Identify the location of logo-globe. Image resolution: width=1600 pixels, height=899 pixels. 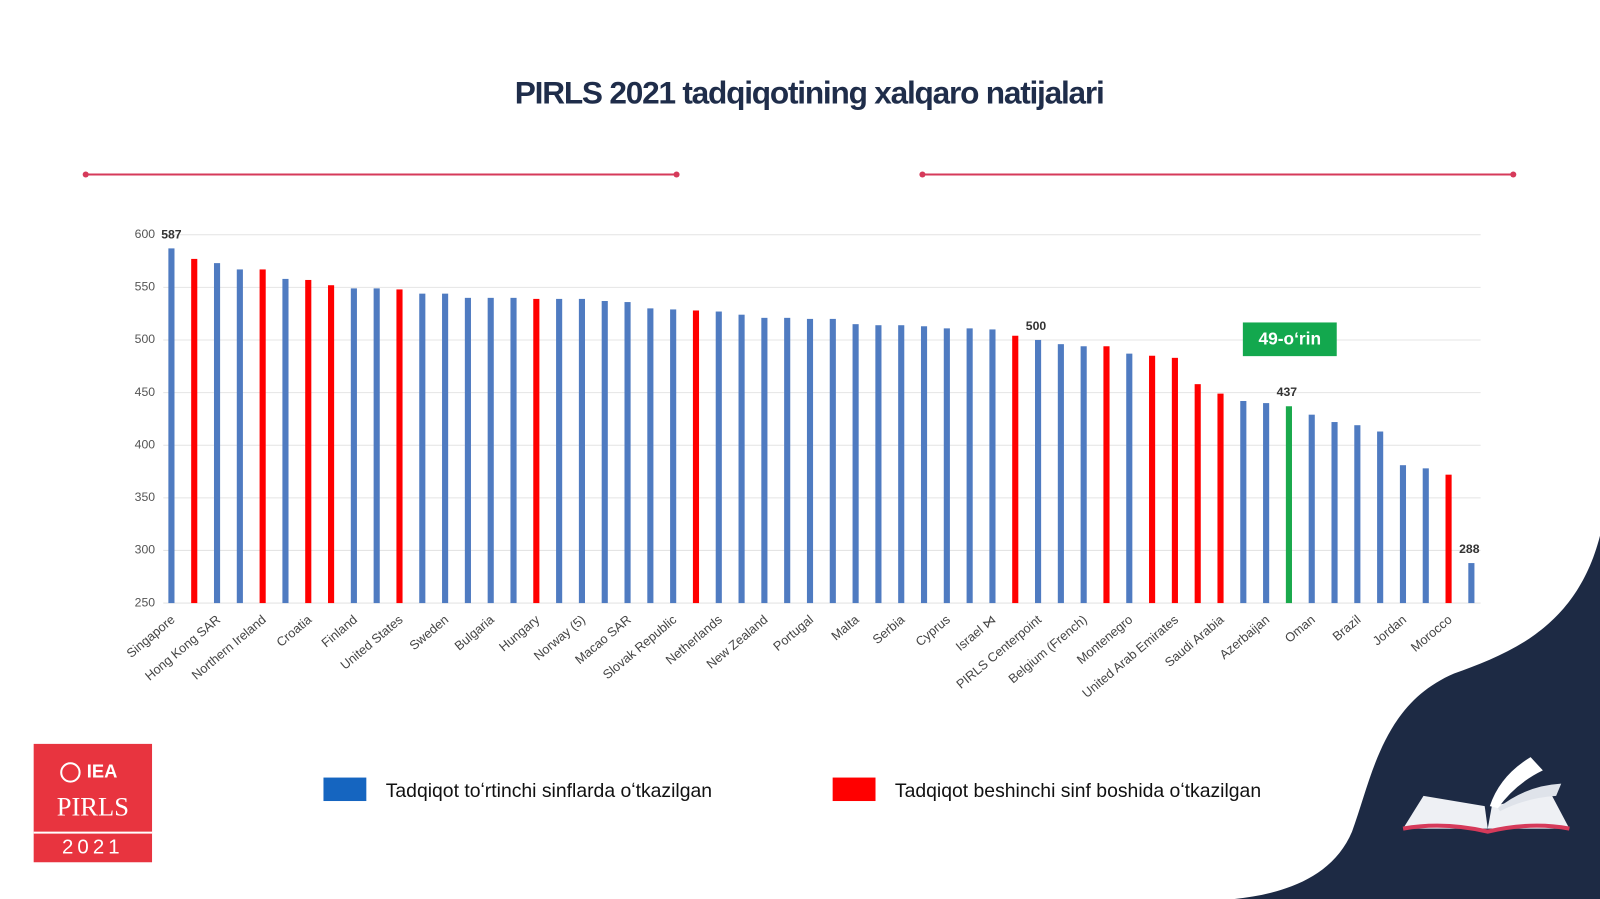
(70, 772).